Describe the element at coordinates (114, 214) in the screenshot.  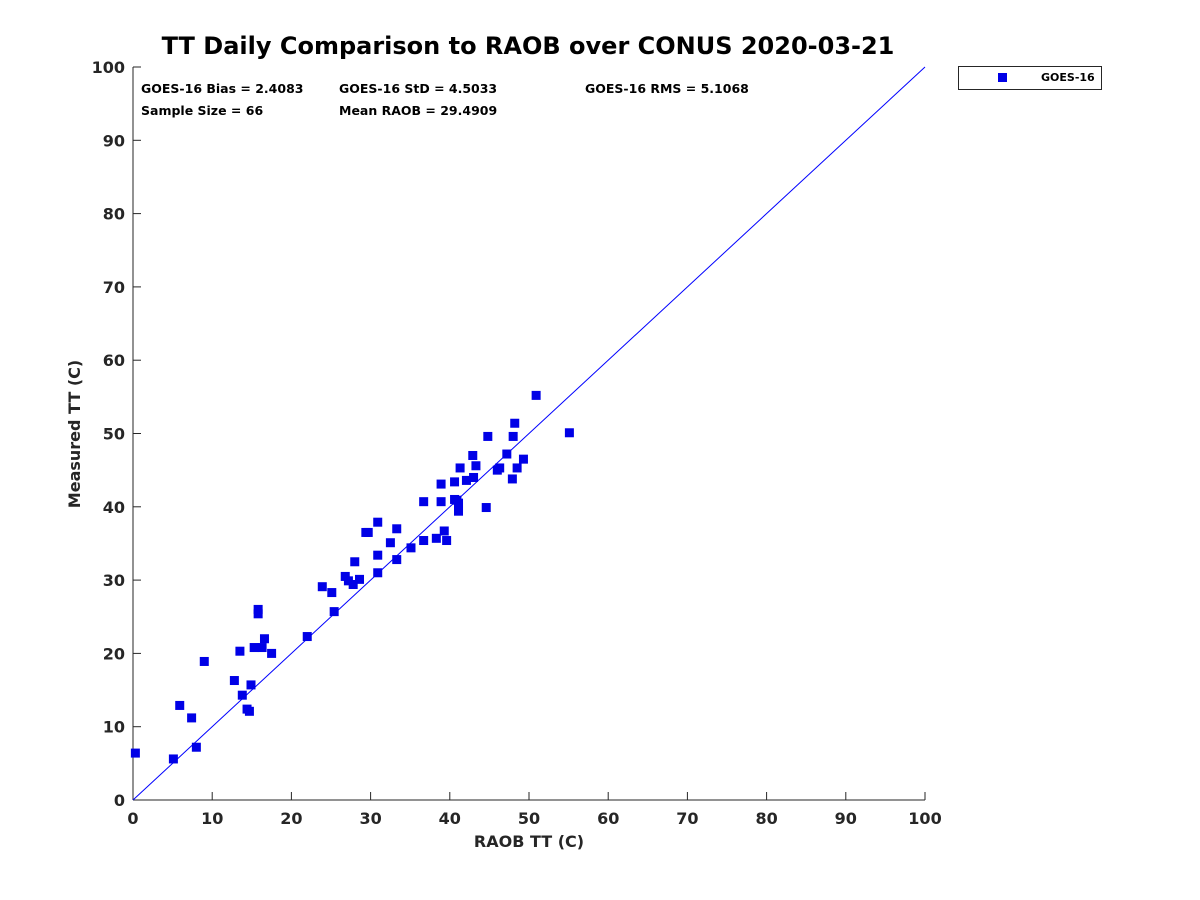
I see `y-tick-label: 80` at that location.